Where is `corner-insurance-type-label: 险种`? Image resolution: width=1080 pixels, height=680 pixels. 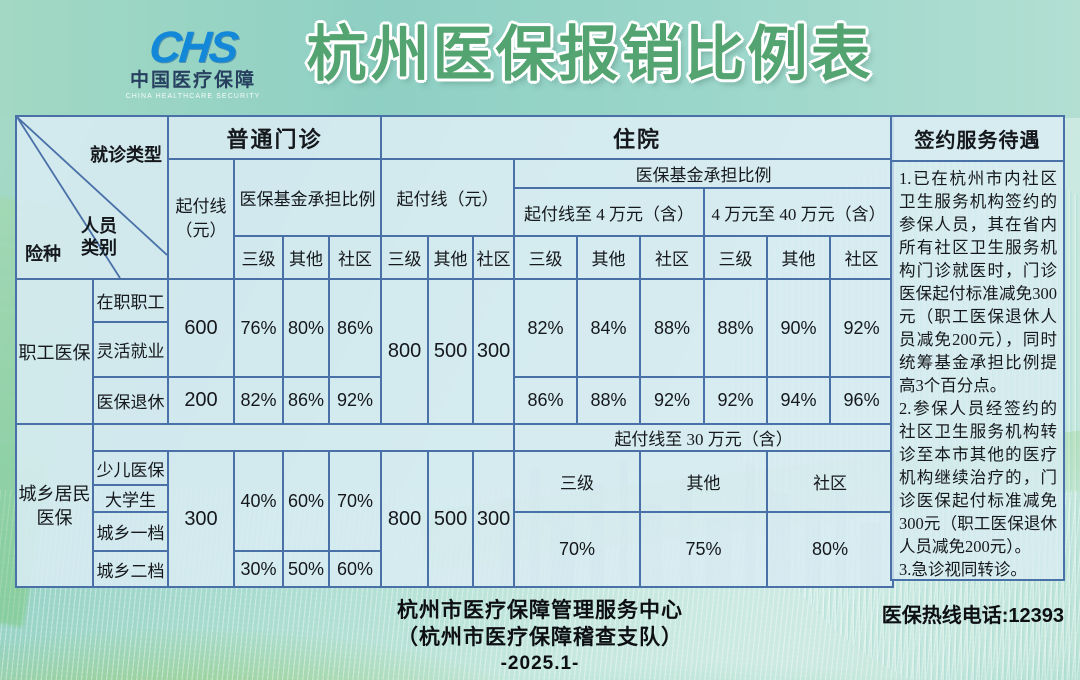
corner-insurance-type-label: 险种 is located at coordinates (43, 254).